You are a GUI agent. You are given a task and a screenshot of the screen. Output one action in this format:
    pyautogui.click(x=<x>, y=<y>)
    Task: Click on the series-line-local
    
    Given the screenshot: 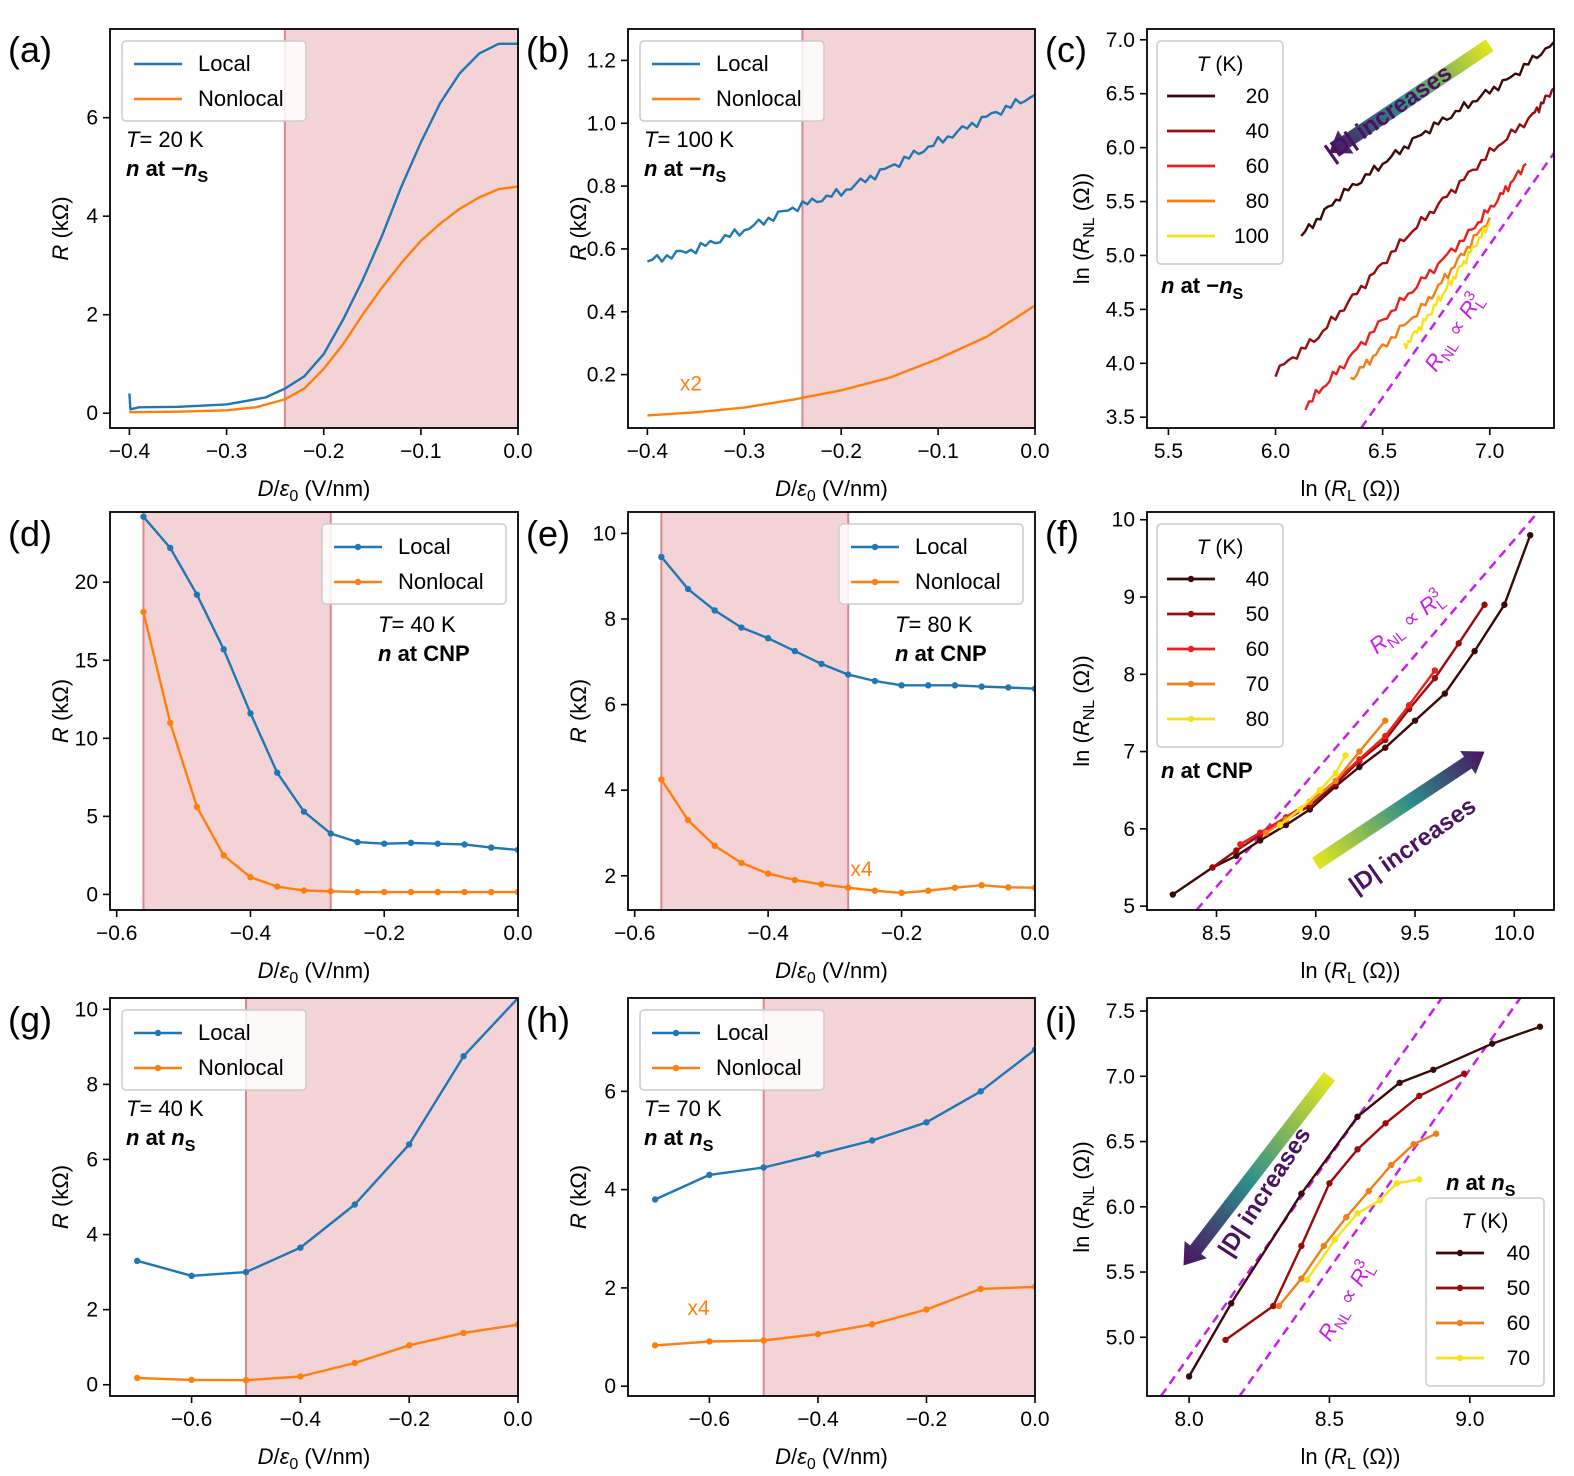 What is the action you would take?
    pyautogui.click(x=323, y=226)
    